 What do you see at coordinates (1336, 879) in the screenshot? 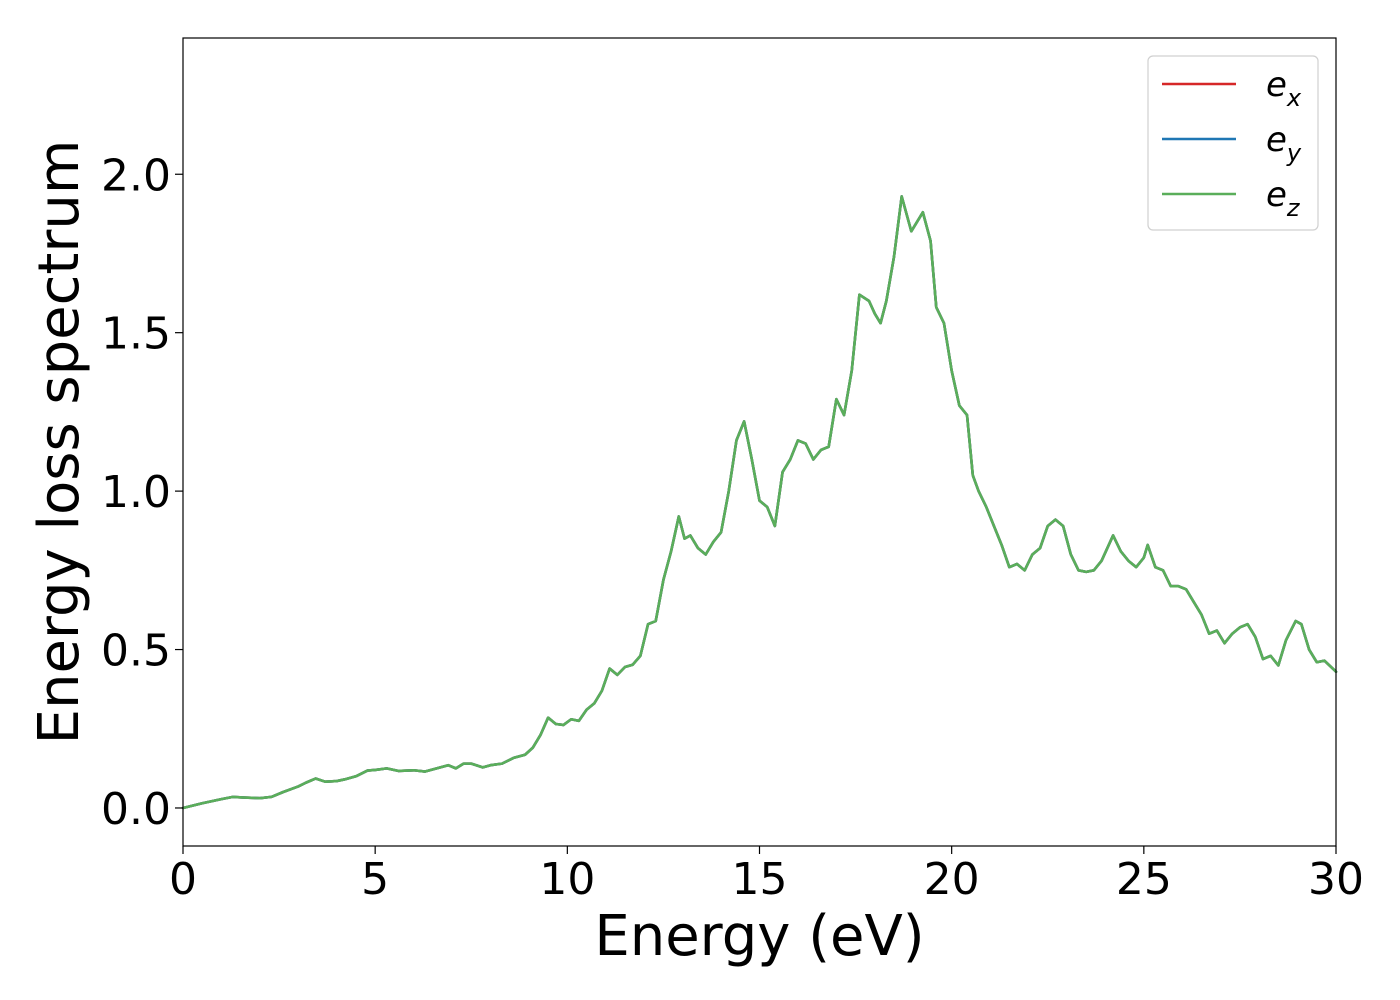
I see `x-tick-label: 30` at bounding box center [1336, 879].